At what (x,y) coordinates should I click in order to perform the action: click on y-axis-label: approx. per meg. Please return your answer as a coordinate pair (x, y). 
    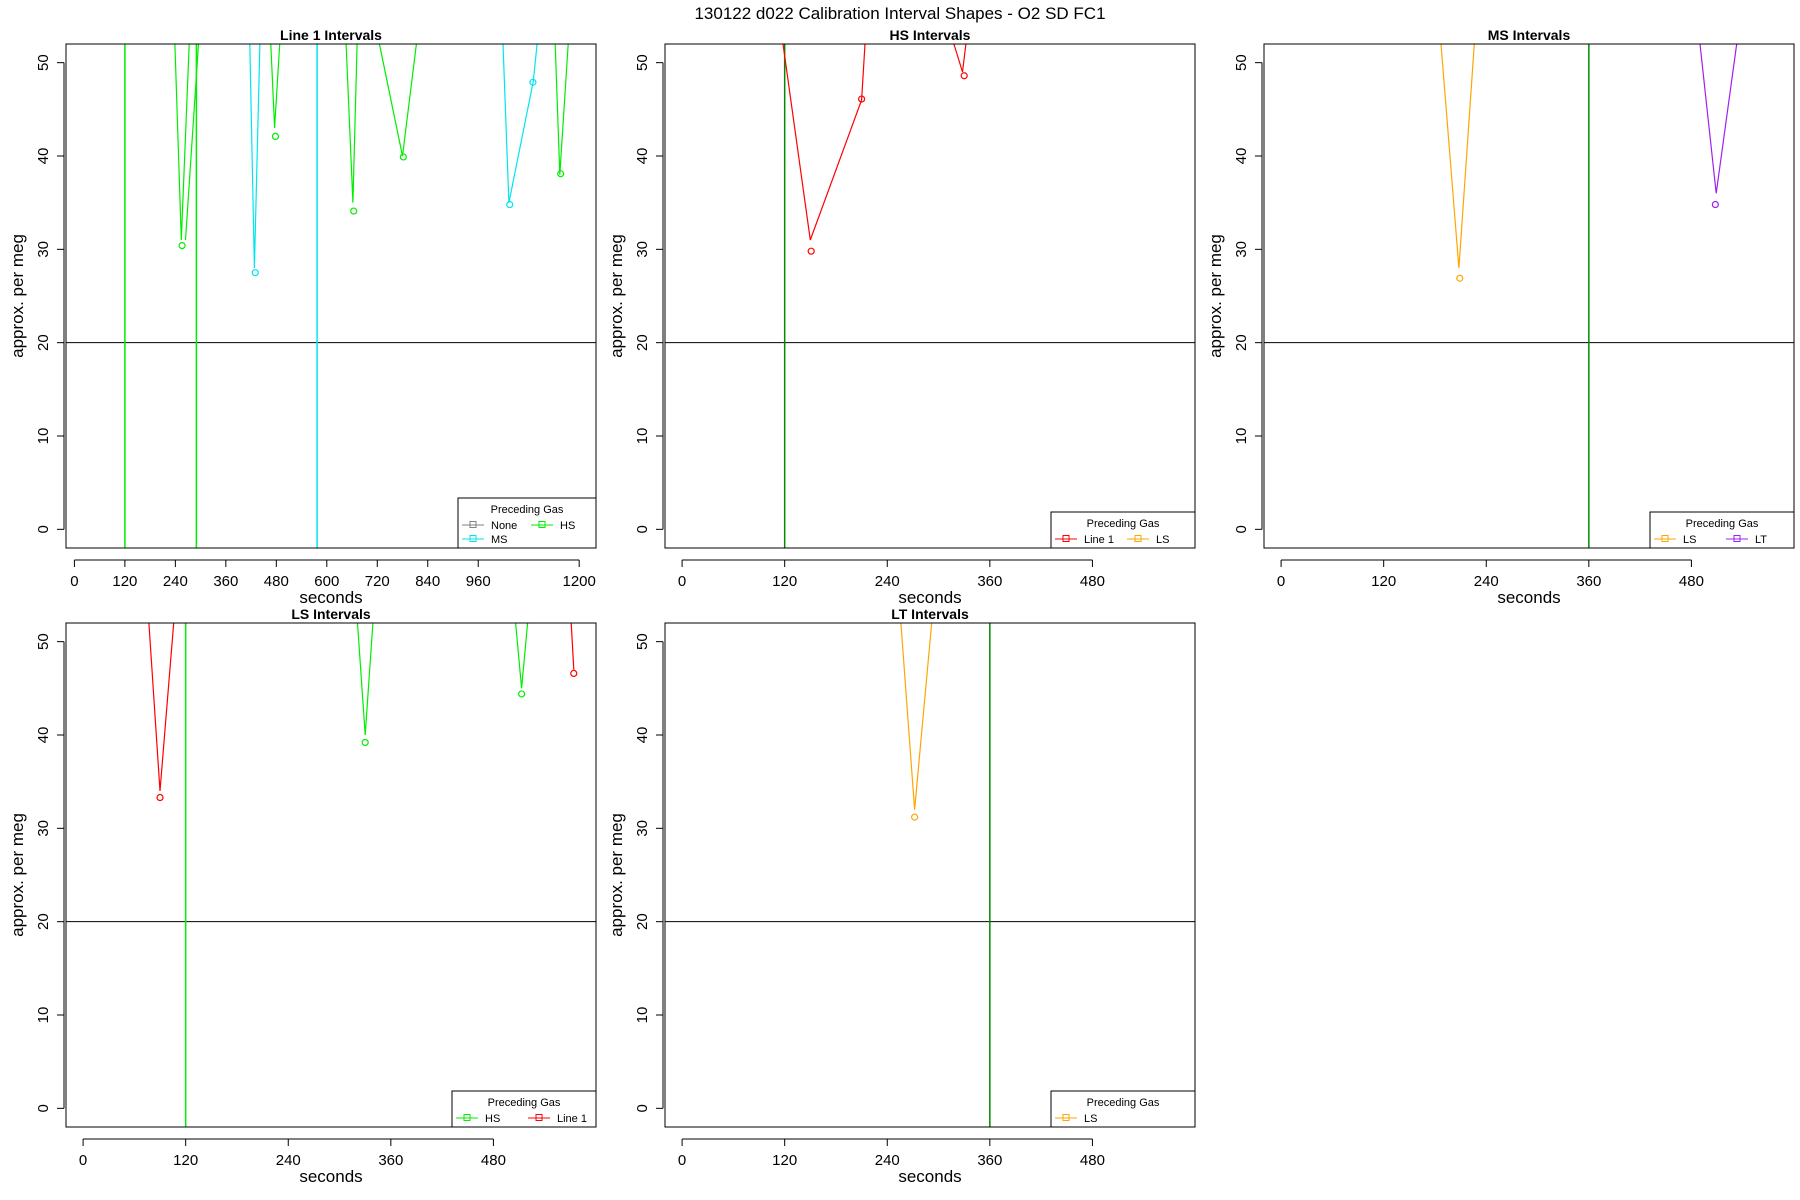
    Looking at the image, I should click on (17, 296).